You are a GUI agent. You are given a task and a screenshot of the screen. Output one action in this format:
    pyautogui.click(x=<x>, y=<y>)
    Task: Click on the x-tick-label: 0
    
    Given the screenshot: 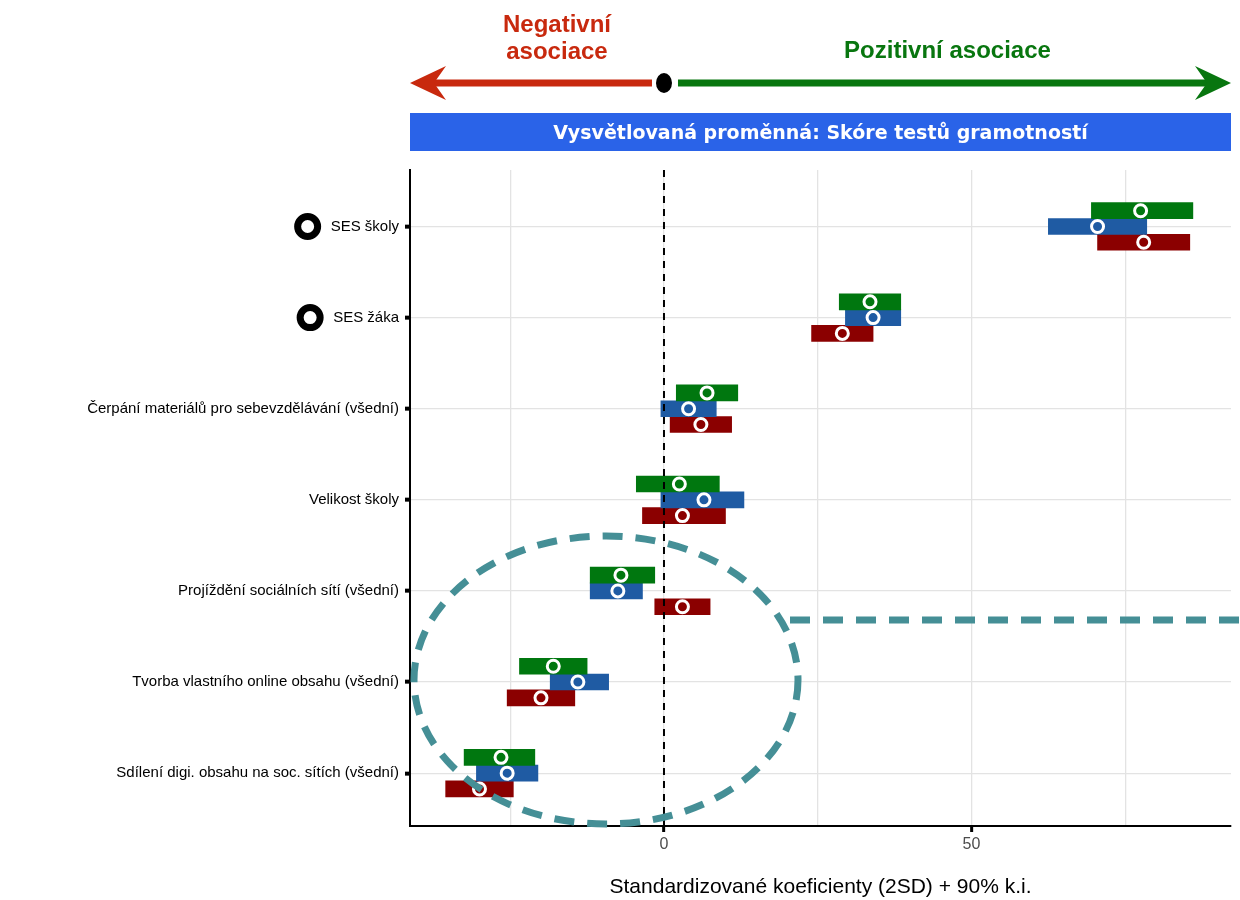 What is the action you would take?
    pyautogui.click(x=664, y=844)
    